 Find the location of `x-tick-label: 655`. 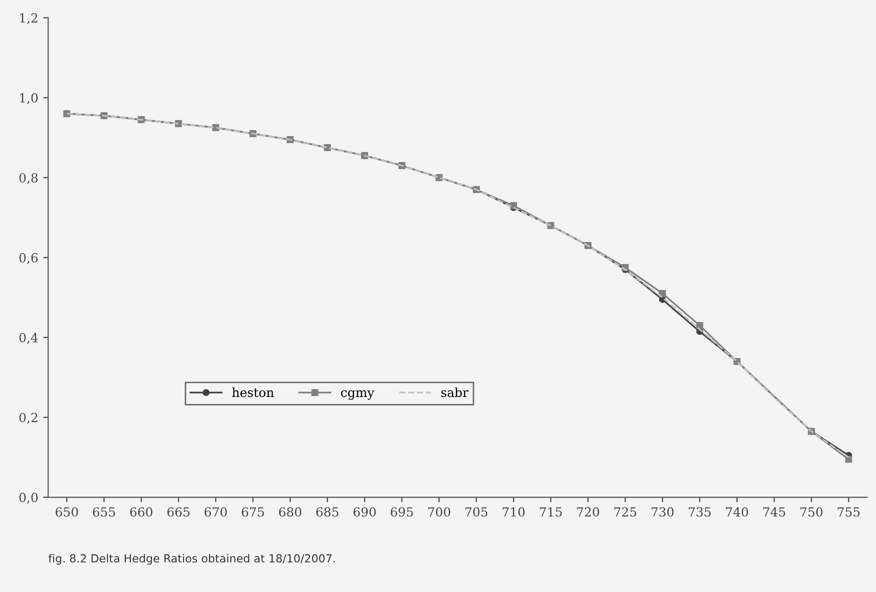

x-tick-label: 655 is located at coordinates (103, 512).